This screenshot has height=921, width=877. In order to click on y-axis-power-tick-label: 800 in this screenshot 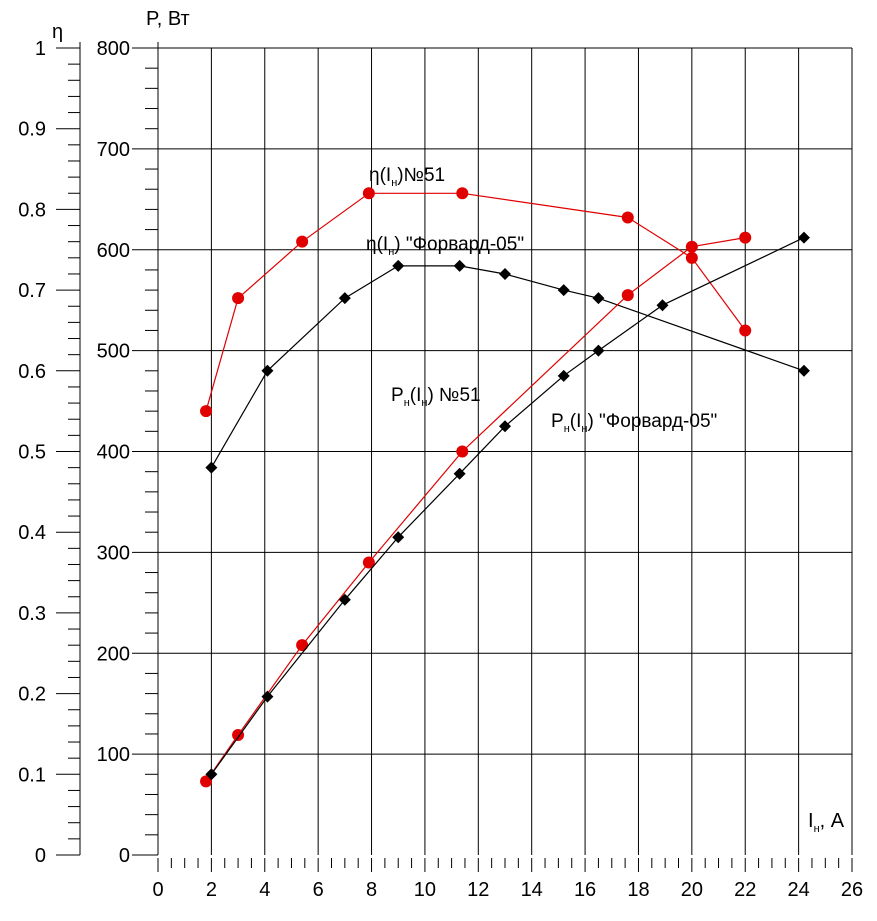, I will do `click(113, 49)`.